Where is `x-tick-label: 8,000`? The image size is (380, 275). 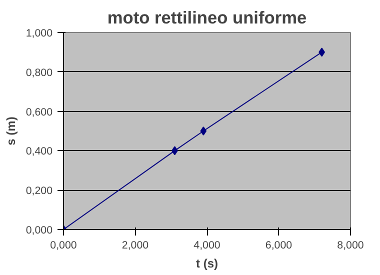
x-tick-label: 8,000 is located at coordinates (350, 246).